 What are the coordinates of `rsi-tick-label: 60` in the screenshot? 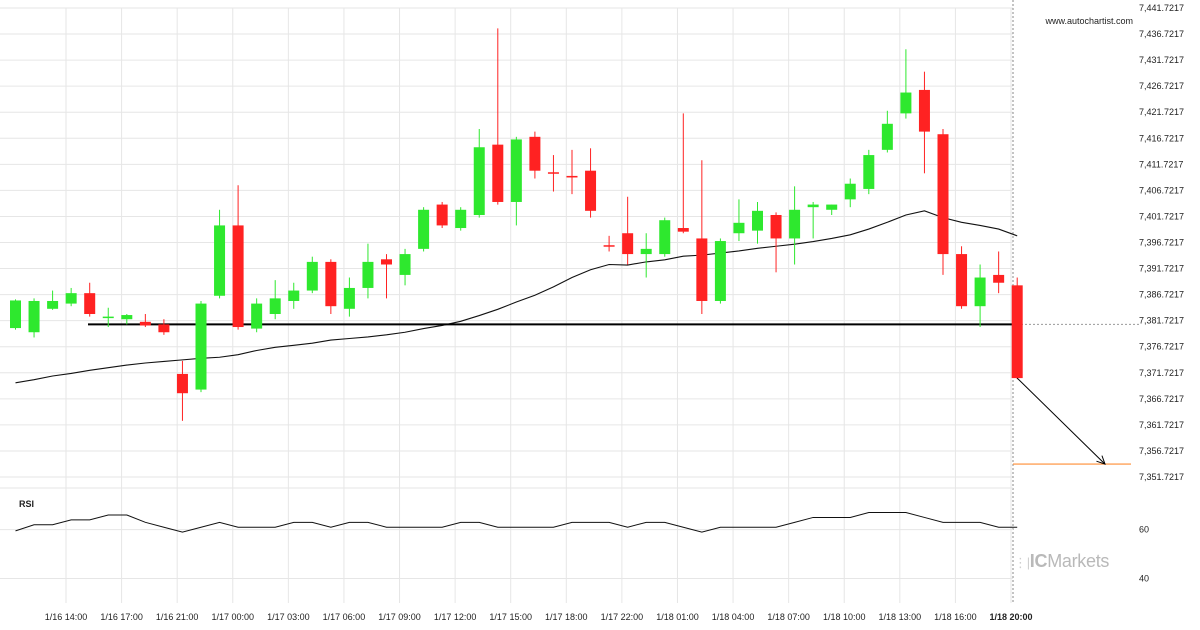 It's located at (1144, 530).